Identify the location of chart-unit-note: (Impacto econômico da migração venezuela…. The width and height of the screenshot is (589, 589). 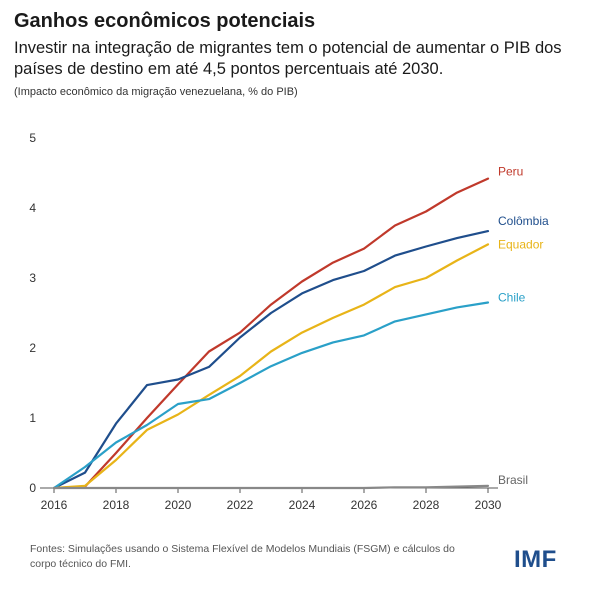
(156, 92).